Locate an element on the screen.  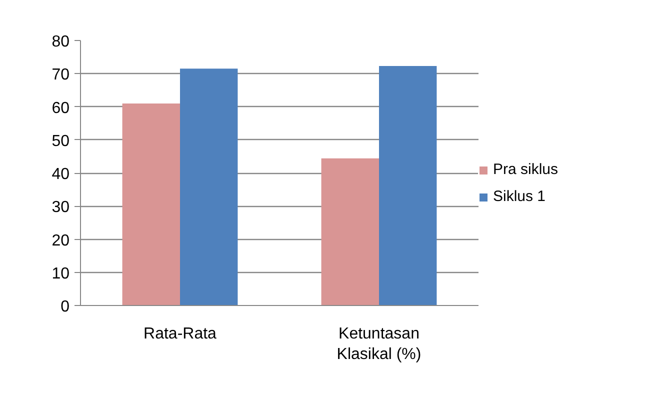
y-tick-label: 0 is located at coordinates (65, 307).